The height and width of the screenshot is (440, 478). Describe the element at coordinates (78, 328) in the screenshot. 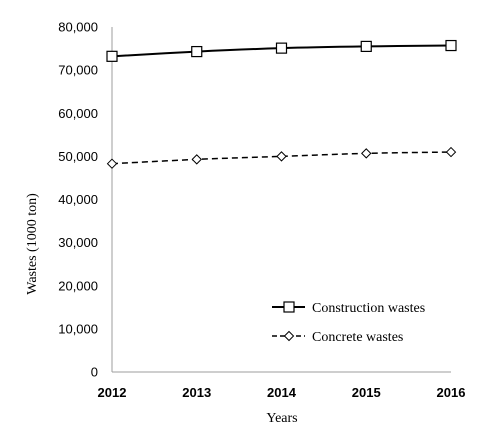

I see `y-tick-label: 10,000` at that location.